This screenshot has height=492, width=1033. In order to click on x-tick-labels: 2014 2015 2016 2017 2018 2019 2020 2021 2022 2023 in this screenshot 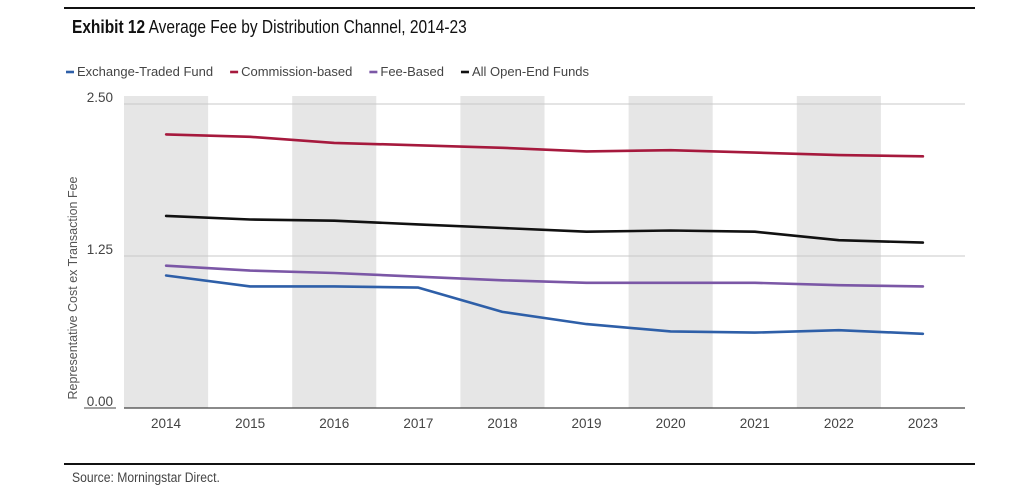, I will do `click(544, 423)`.